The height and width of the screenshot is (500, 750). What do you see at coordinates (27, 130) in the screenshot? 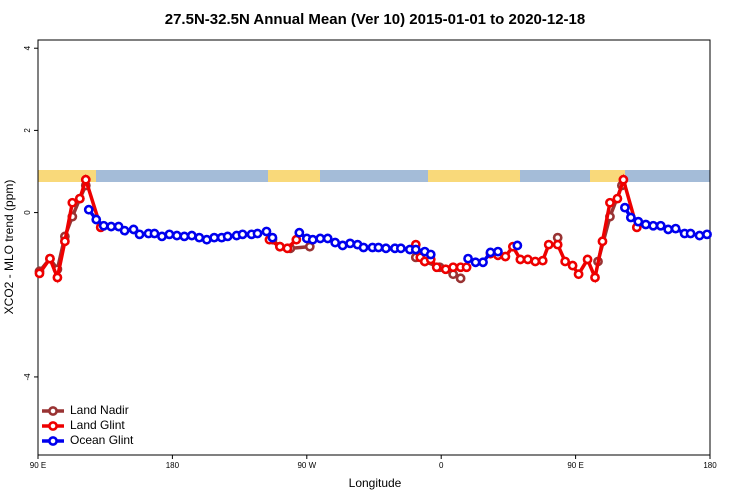
I see `y-tick-label: 2` at bounding box center [27, 130].